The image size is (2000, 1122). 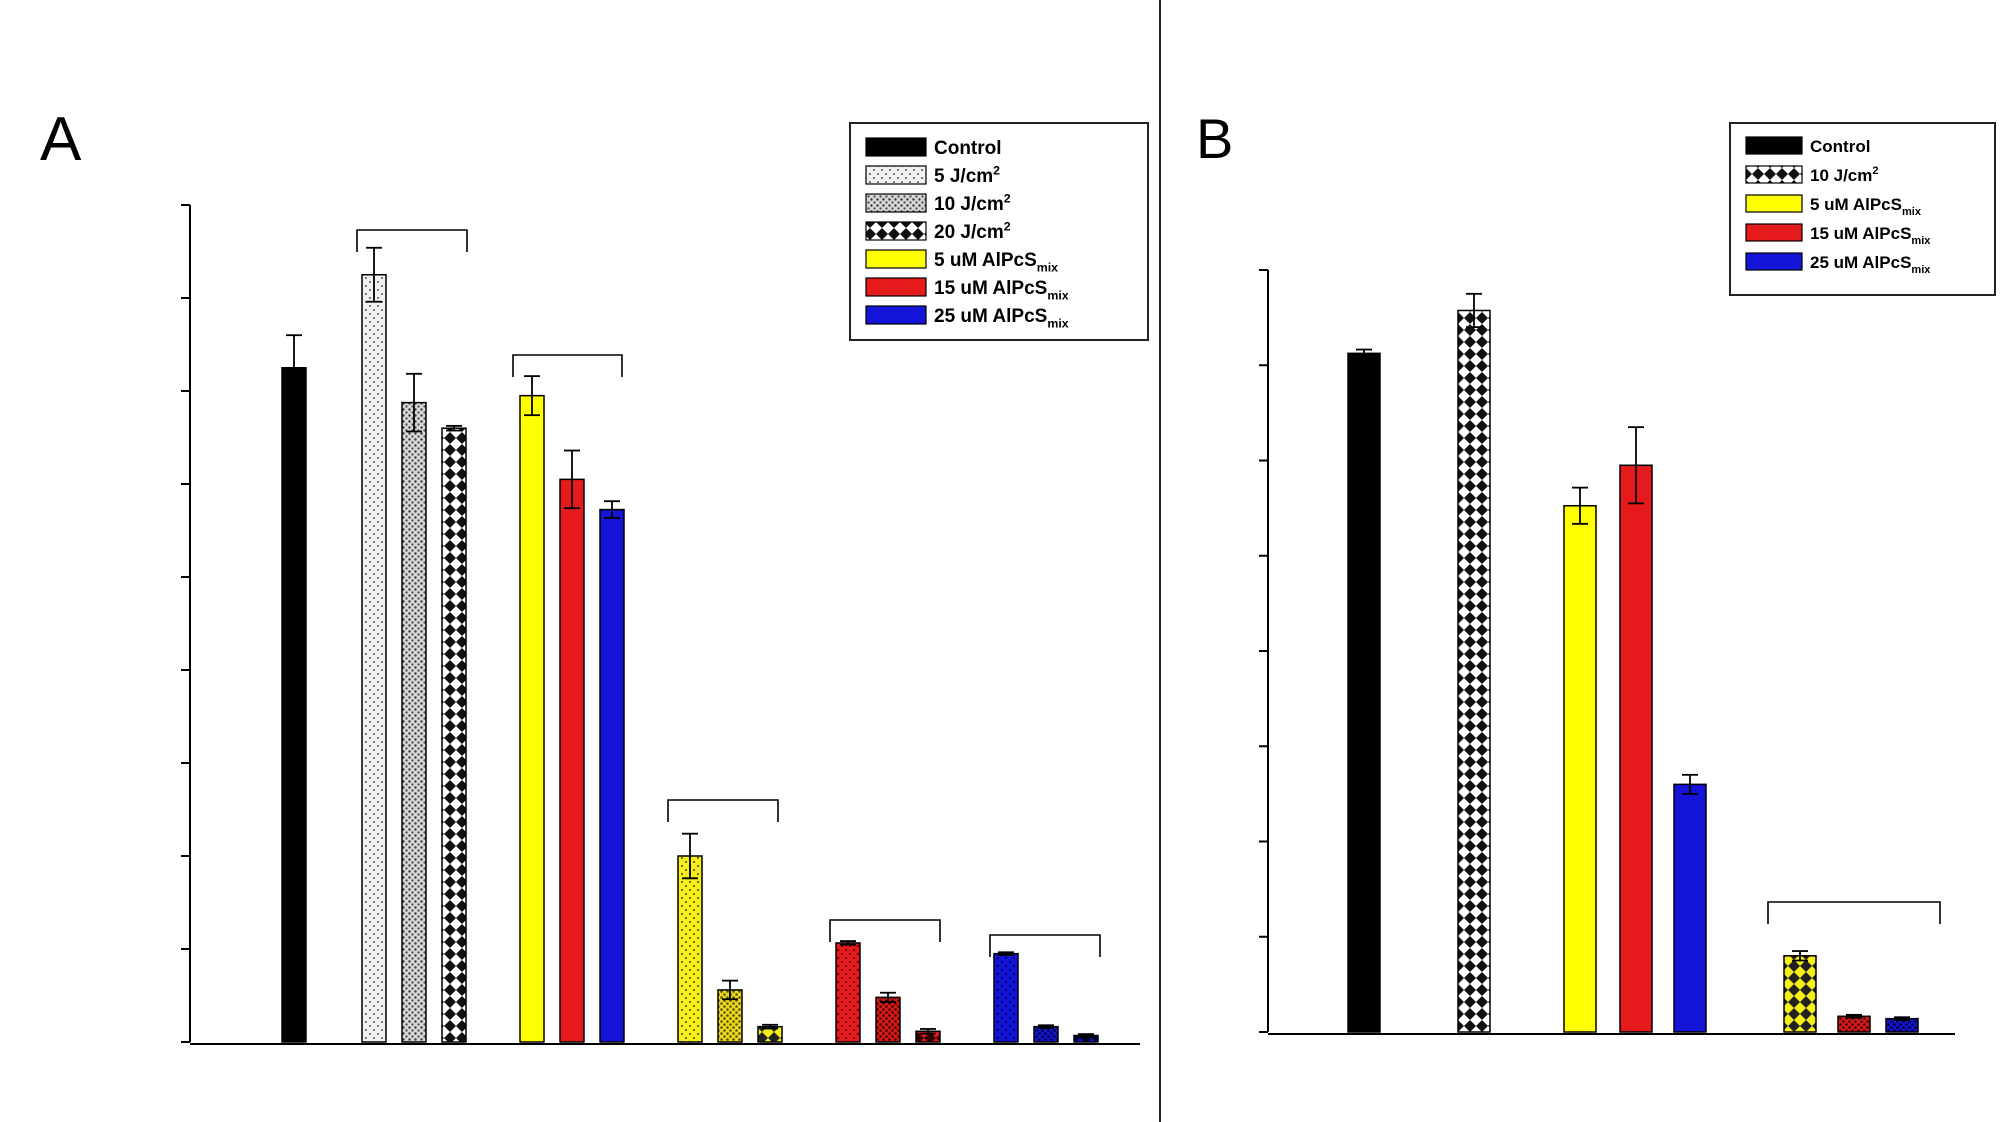 What do you see at coordinates (969, 232) in the screenshot?
I see `legend-text: 20 J/cm` at bounding box center [969, 232].